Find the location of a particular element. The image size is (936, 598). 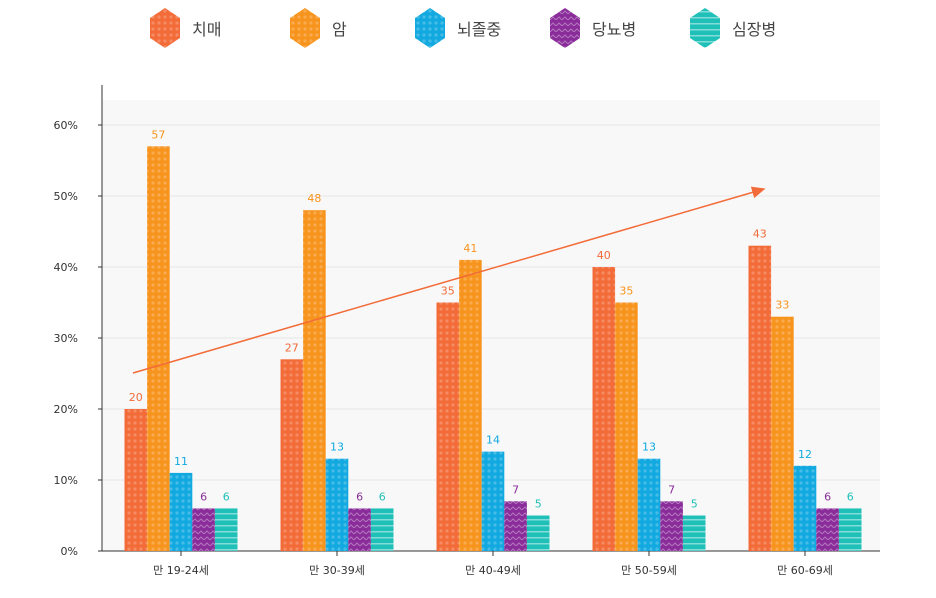

x-tick-label: 만 40-49세 is located at coordinates (493, 570).